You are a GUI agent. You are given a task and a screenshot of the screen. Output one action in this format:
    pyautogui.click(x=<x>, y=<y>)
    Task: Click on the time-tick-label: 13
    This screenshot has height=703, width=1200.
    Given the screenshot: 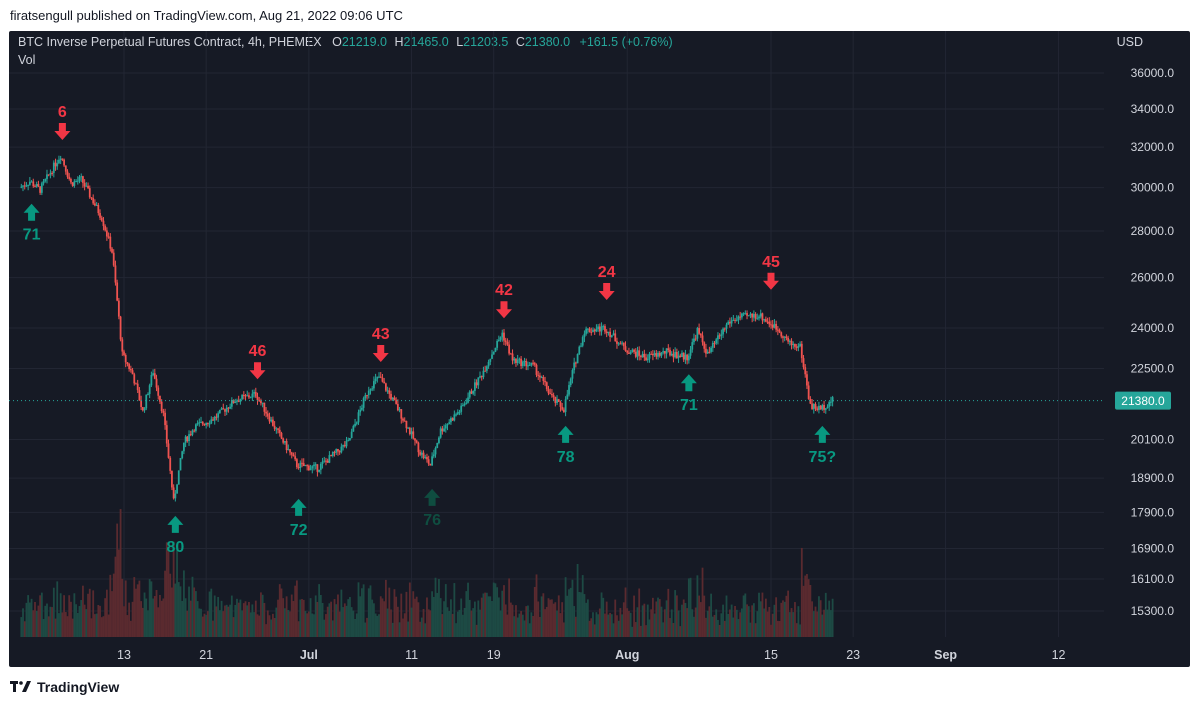 What is the action you would take?
    pyautogui.click(x=124, y=655)
    